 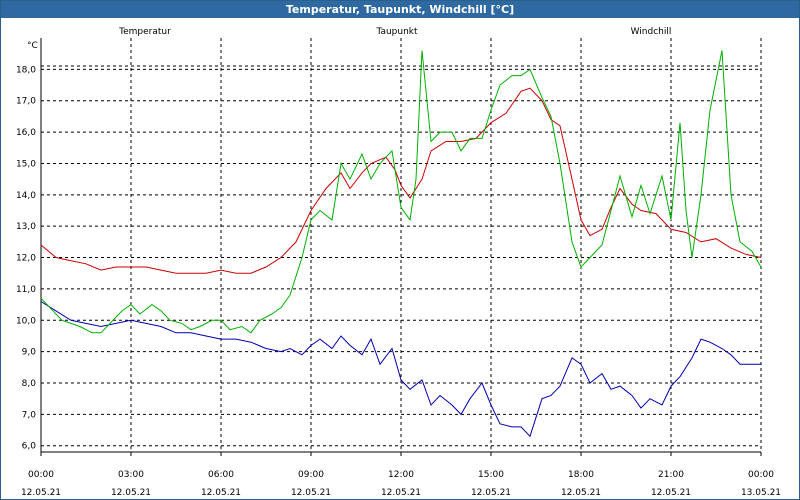 I want to click on y-tick-label: 12,0, so click(x=26, y=259).